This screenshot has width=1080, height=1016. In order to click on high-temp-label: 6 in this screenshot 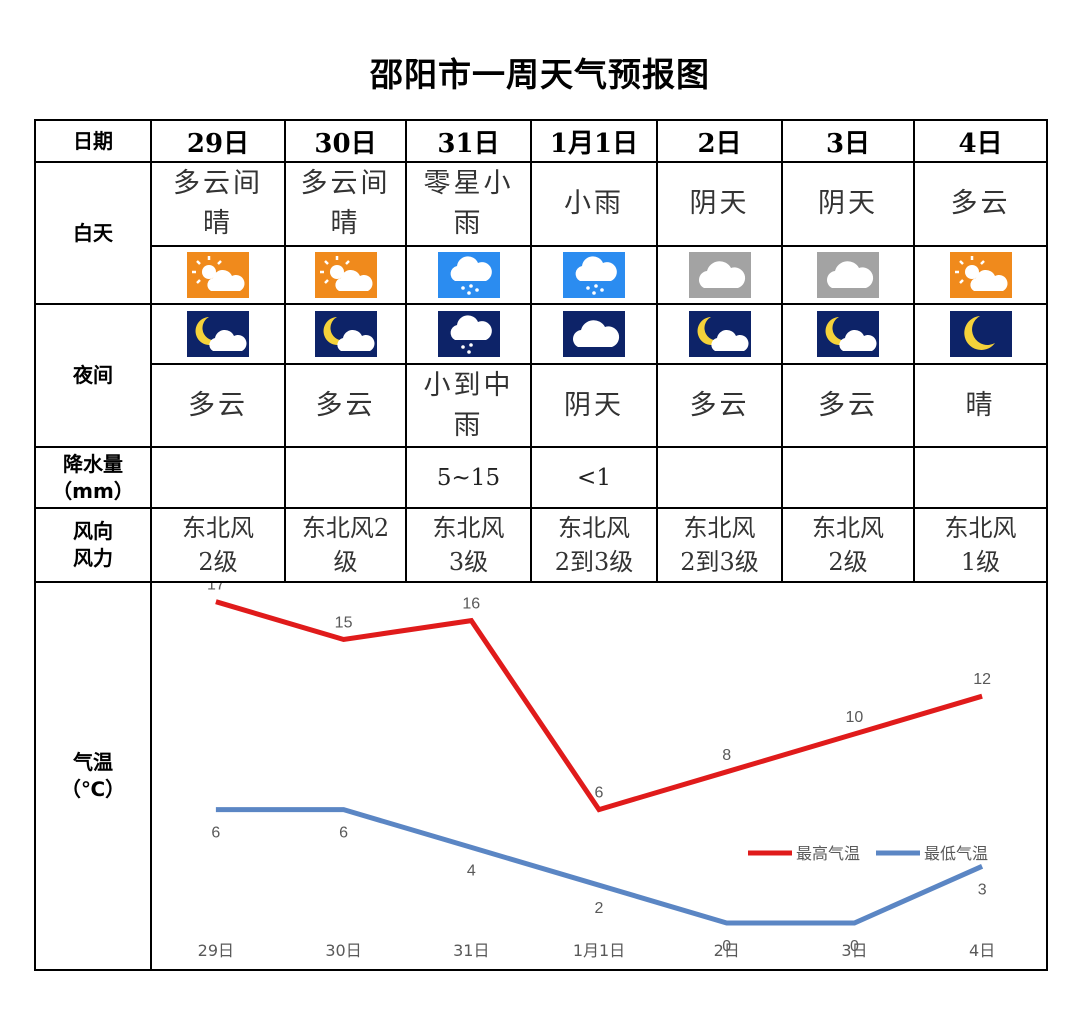, I will do `click(599, 793)`.